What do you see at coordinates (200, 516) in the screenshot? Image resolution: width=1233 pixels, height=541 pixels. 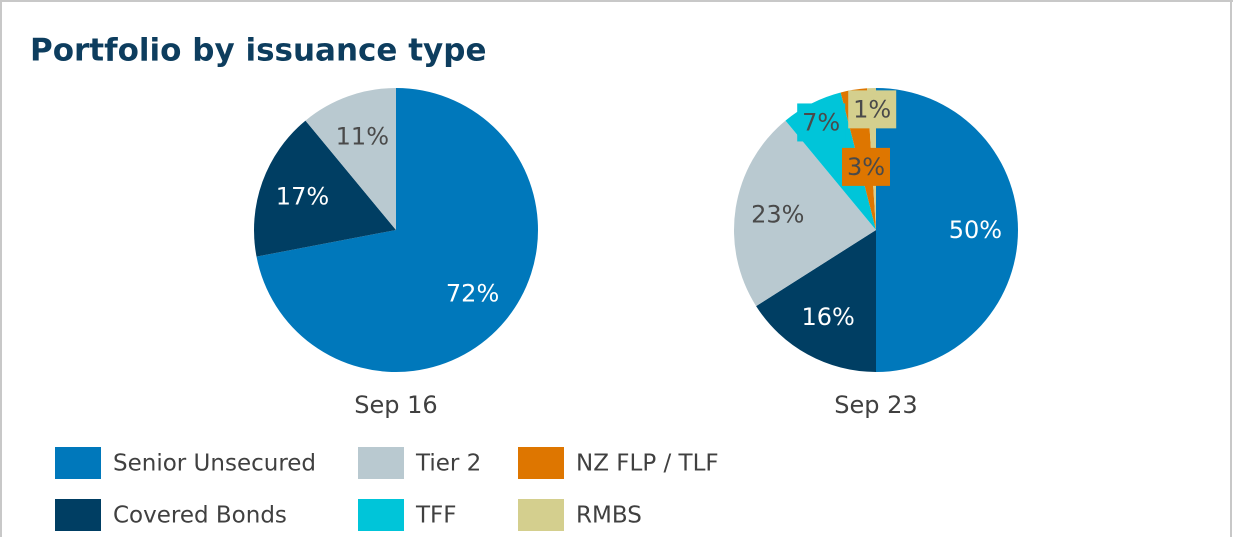 I see `legend-label: Covered Bonds` at bounding box center [200, 516].